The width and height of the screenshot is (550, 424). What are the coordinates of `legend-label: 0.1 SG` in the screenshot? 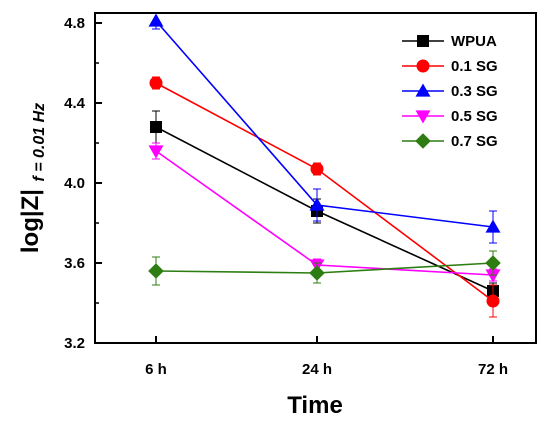 It's located at (474, 66).